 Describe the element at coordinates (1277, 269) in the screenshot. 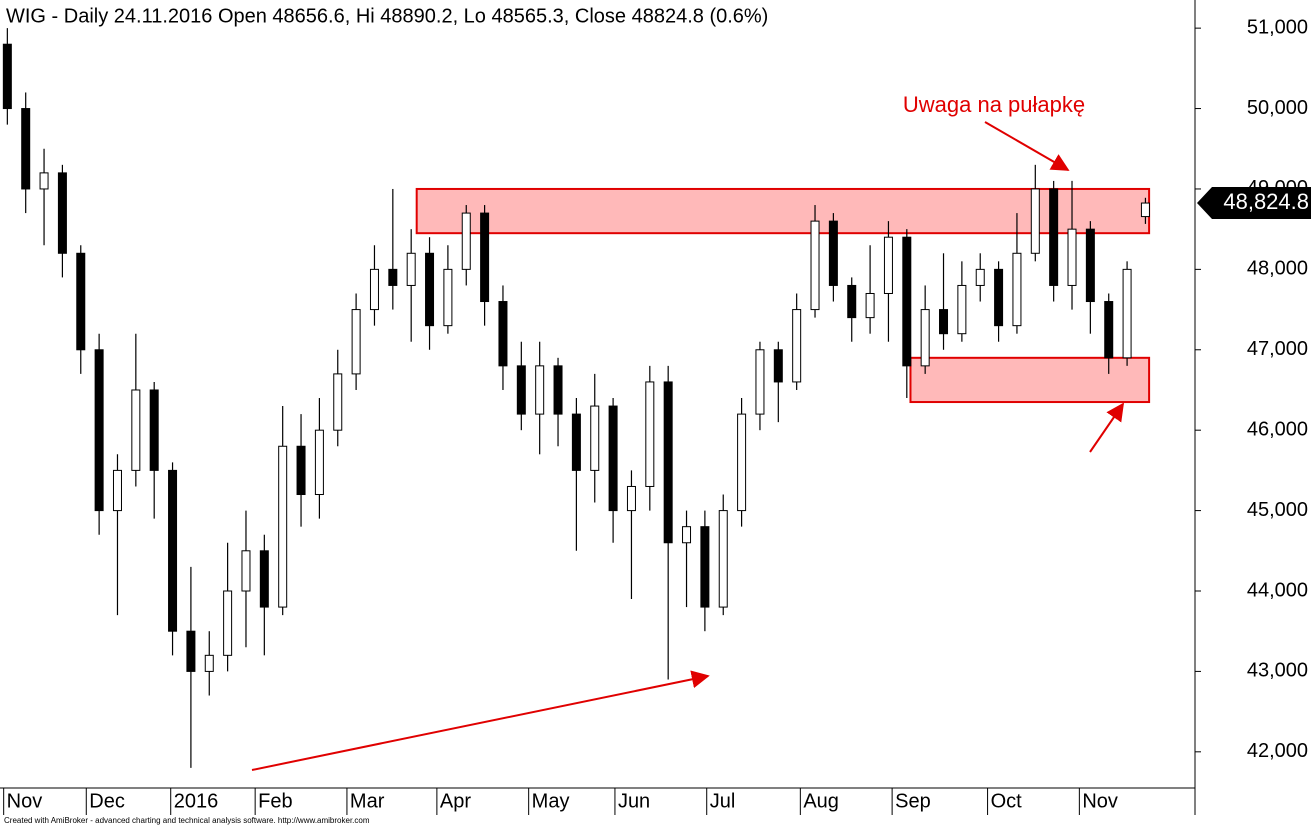

I see `y-tick-label: 48,000` at that location.